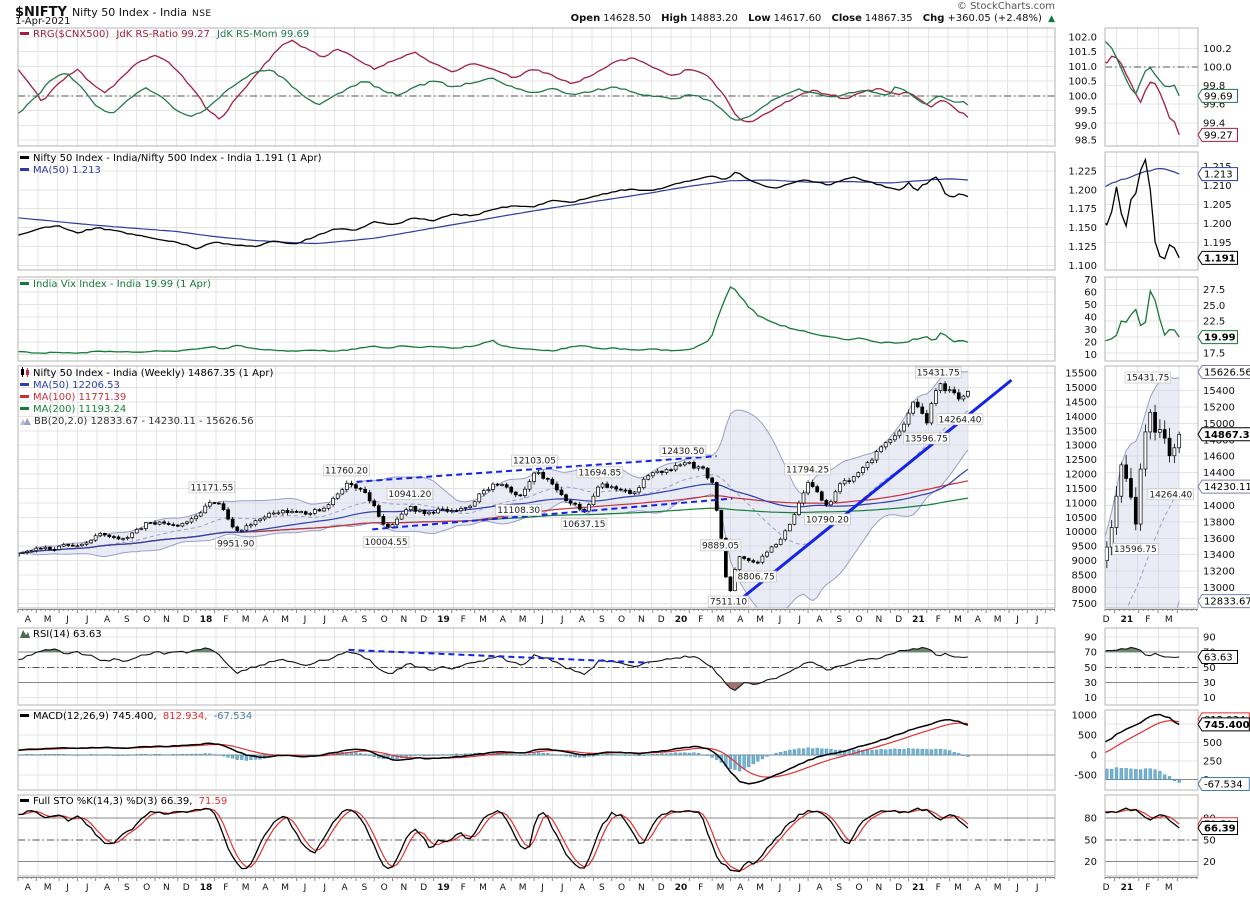  I want to click on svg-text: 250, so click(1212, 762).